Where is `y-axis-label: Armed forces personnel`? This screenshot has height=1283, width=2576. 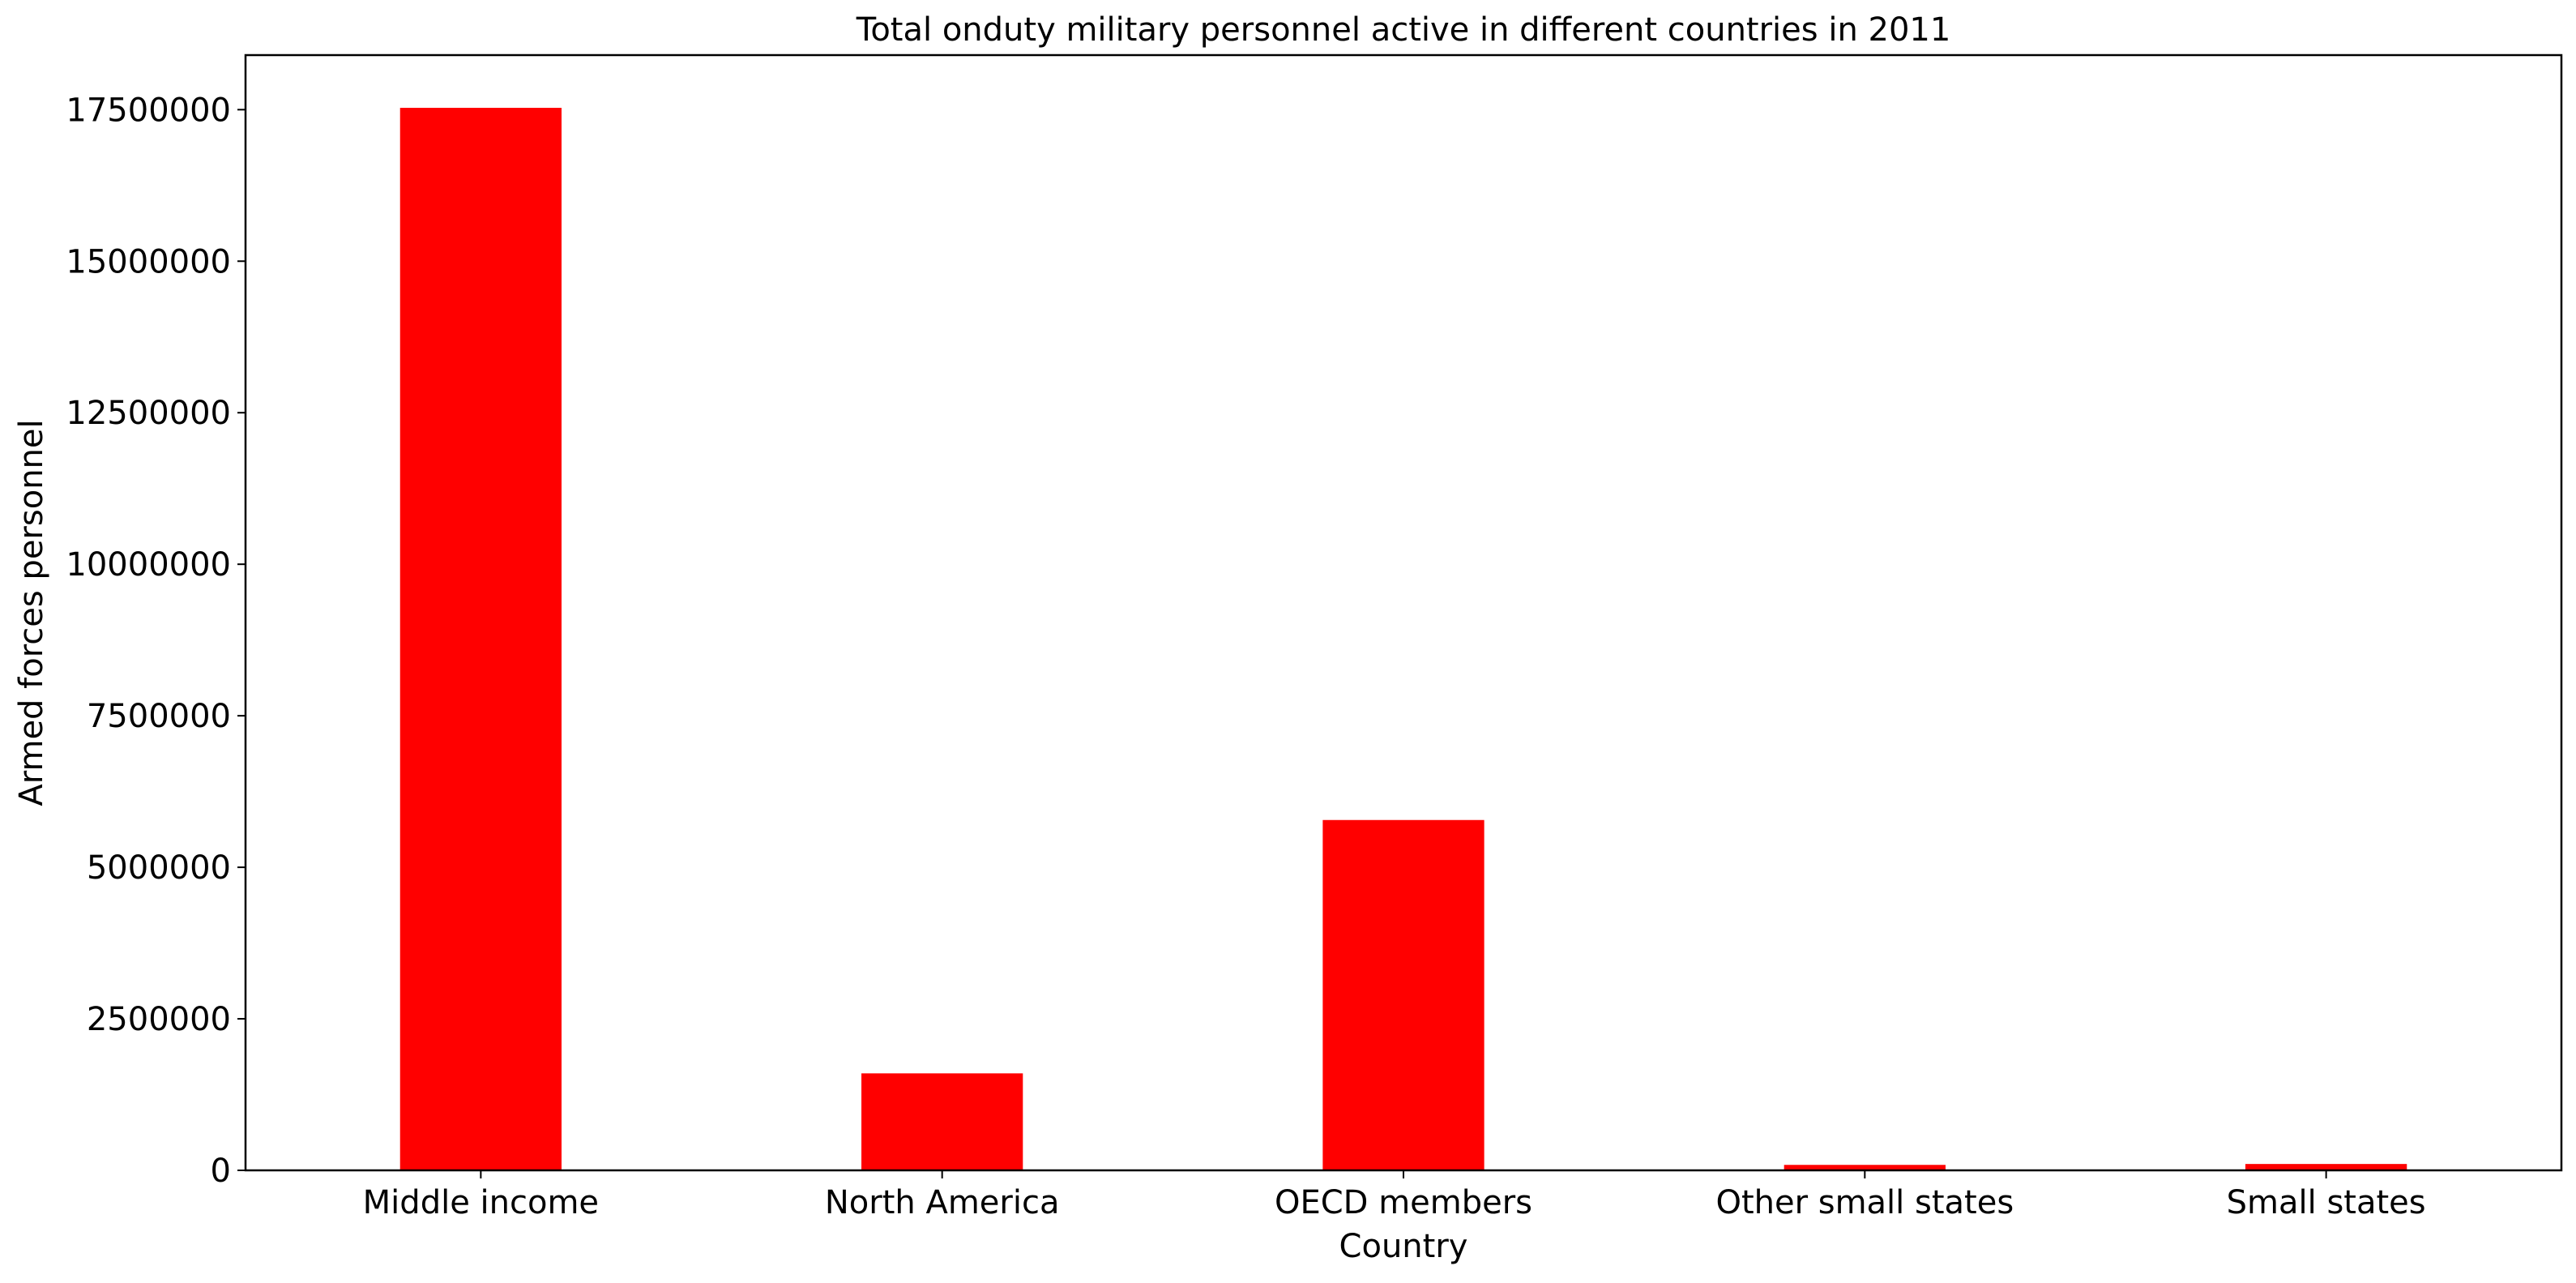 y-axis-label: Armed forces personnel is located at coordinates (31, 612).